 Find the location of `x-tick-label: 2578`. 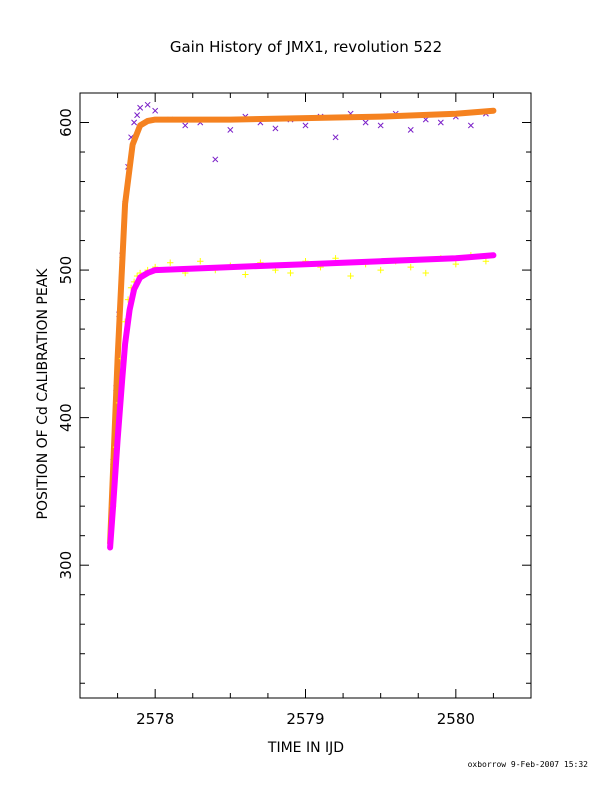

x-tick-label: 2578 is located at coordinates (155, 719).